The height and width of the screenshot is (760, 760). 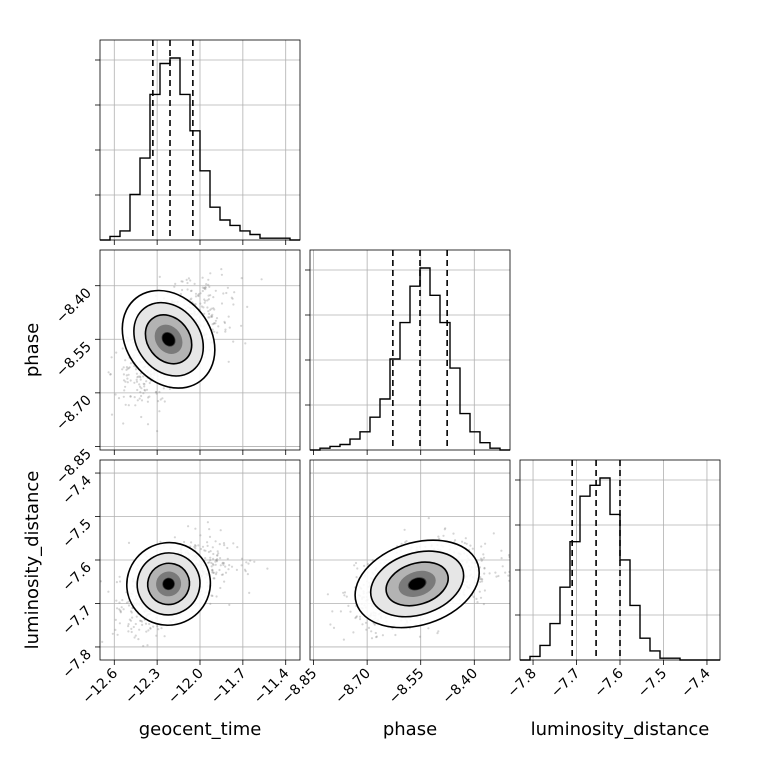 I want to click on x-tick-label: −7.5, so click(x=652, y=683).